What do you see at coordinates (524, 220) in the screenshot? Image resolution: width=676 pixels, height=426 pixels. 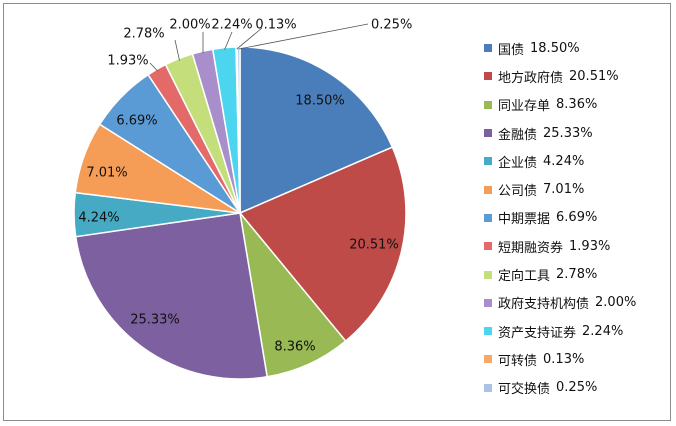 I see `legend-label: 中期票据` at bounding box center [524, 220].